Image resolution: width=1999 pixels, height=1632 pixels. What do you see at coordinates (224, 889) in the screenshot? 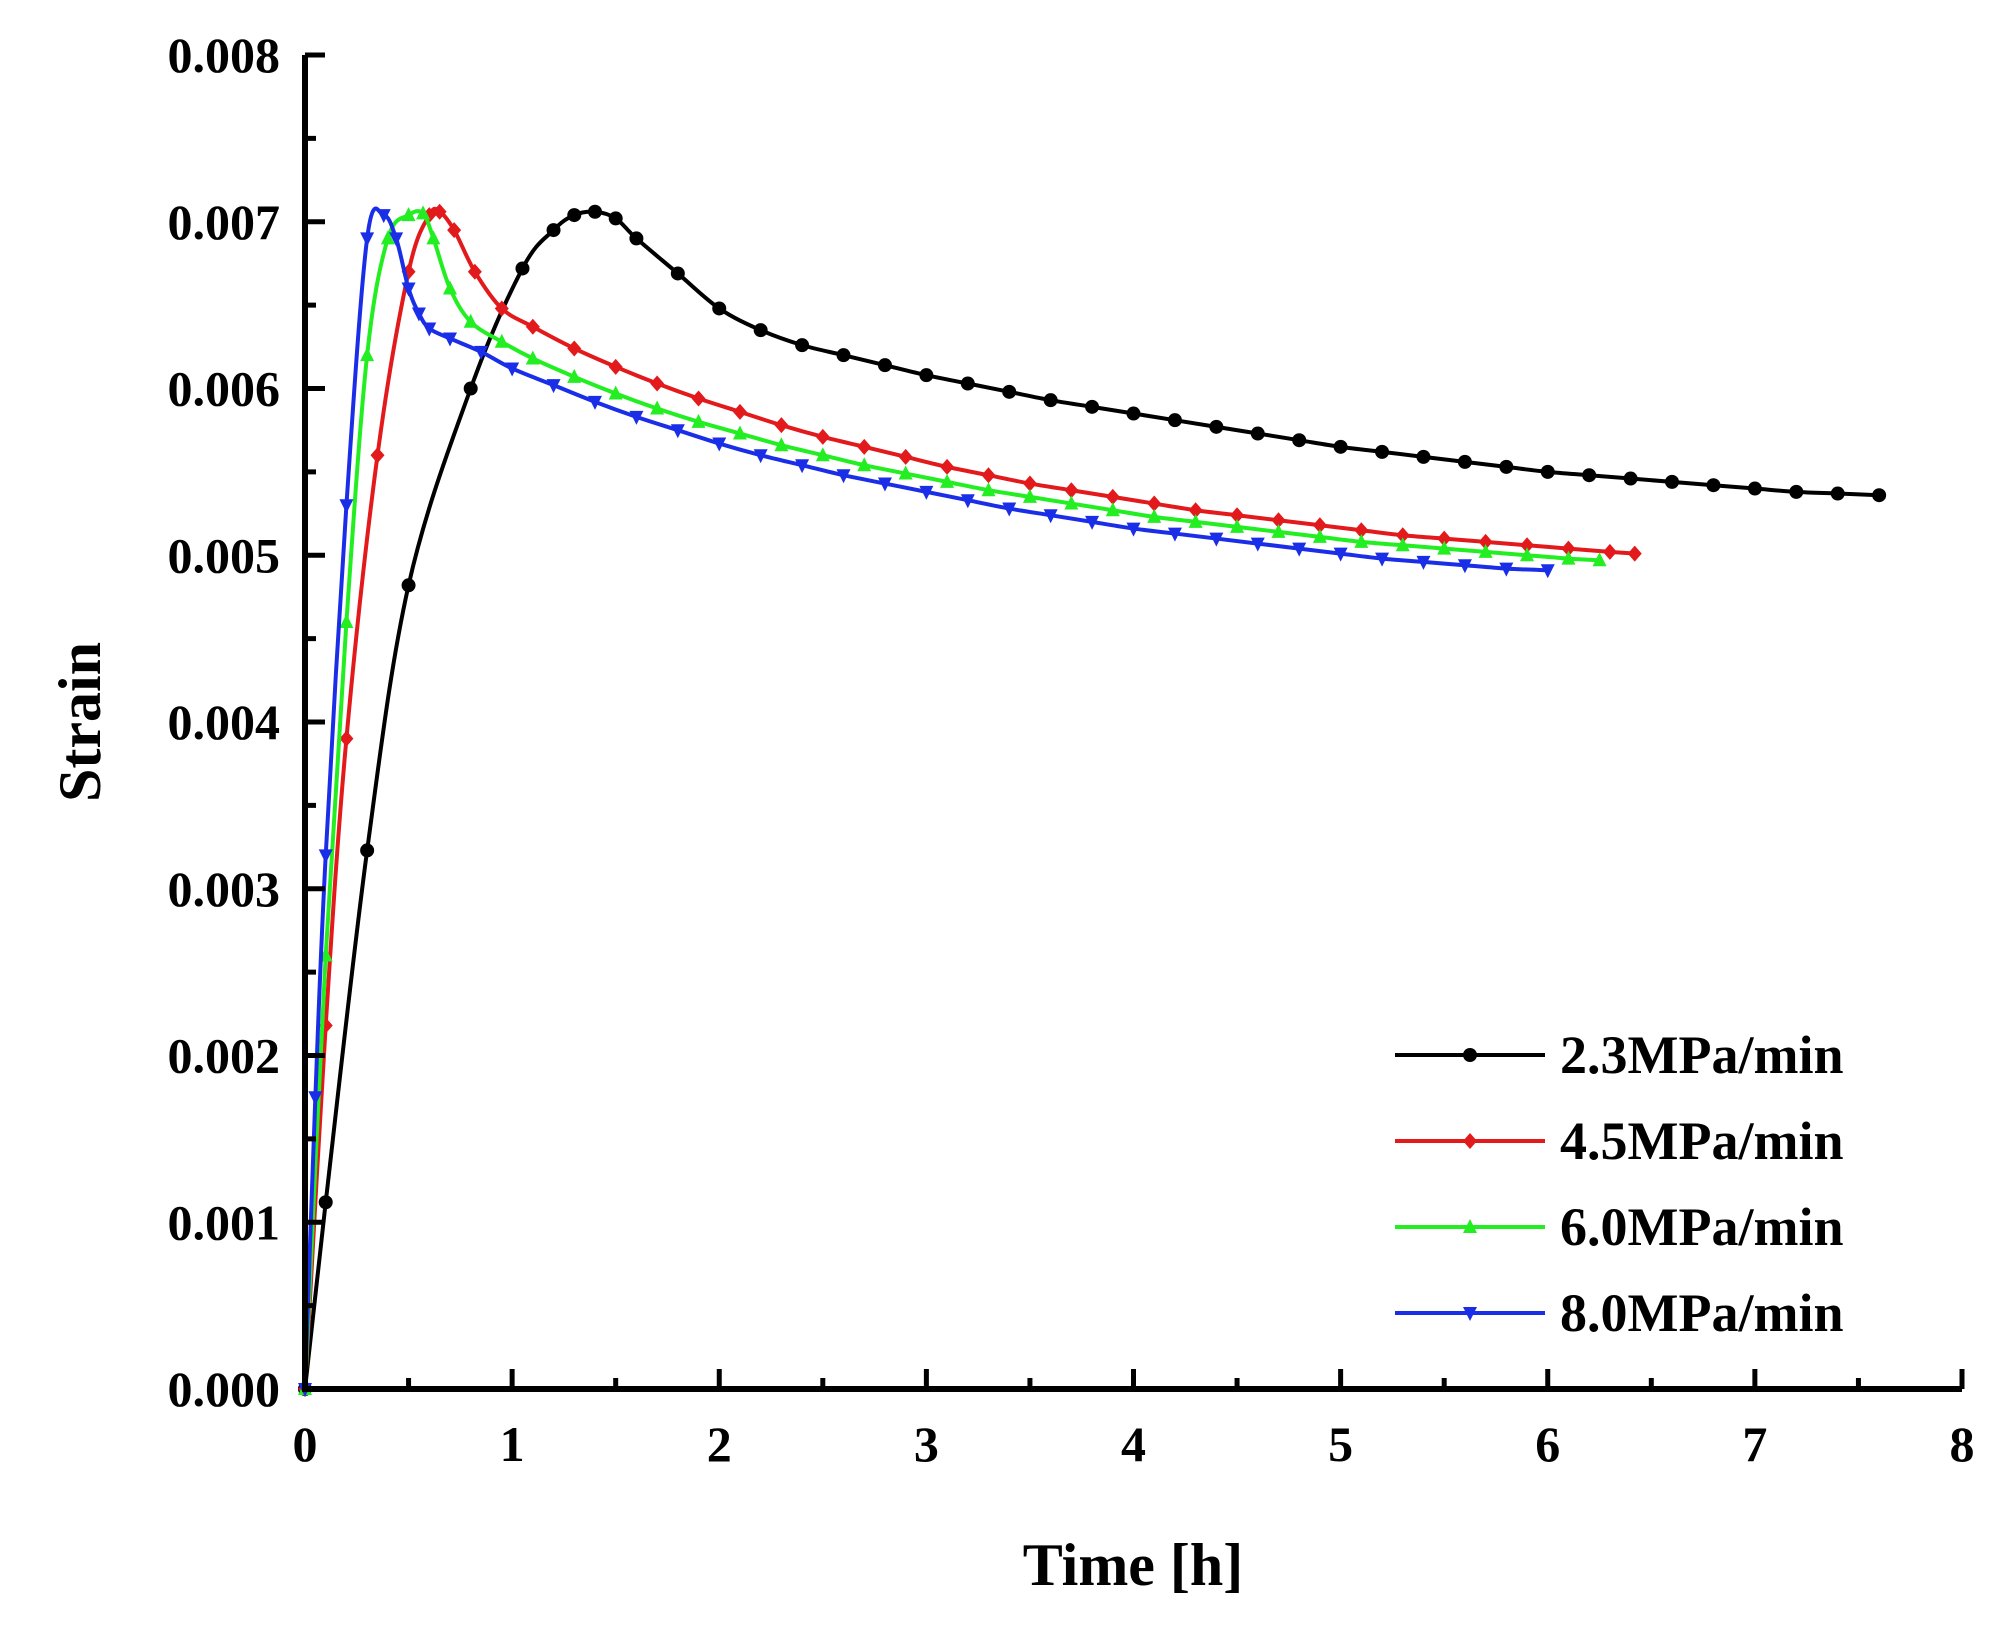
I see `y-tick-label: 0.003` at bounding box center [224, 889].